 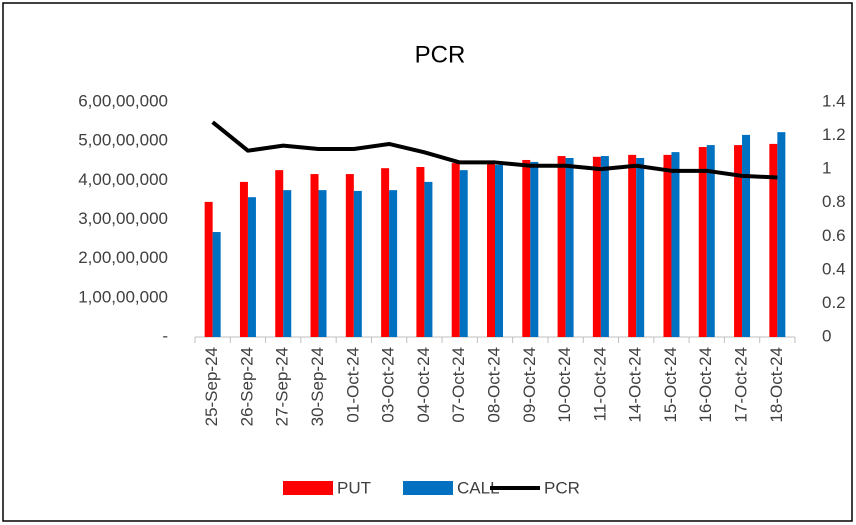 I want to click on x-tick-label: 01-Oct-24, so click(x=352, y=385).